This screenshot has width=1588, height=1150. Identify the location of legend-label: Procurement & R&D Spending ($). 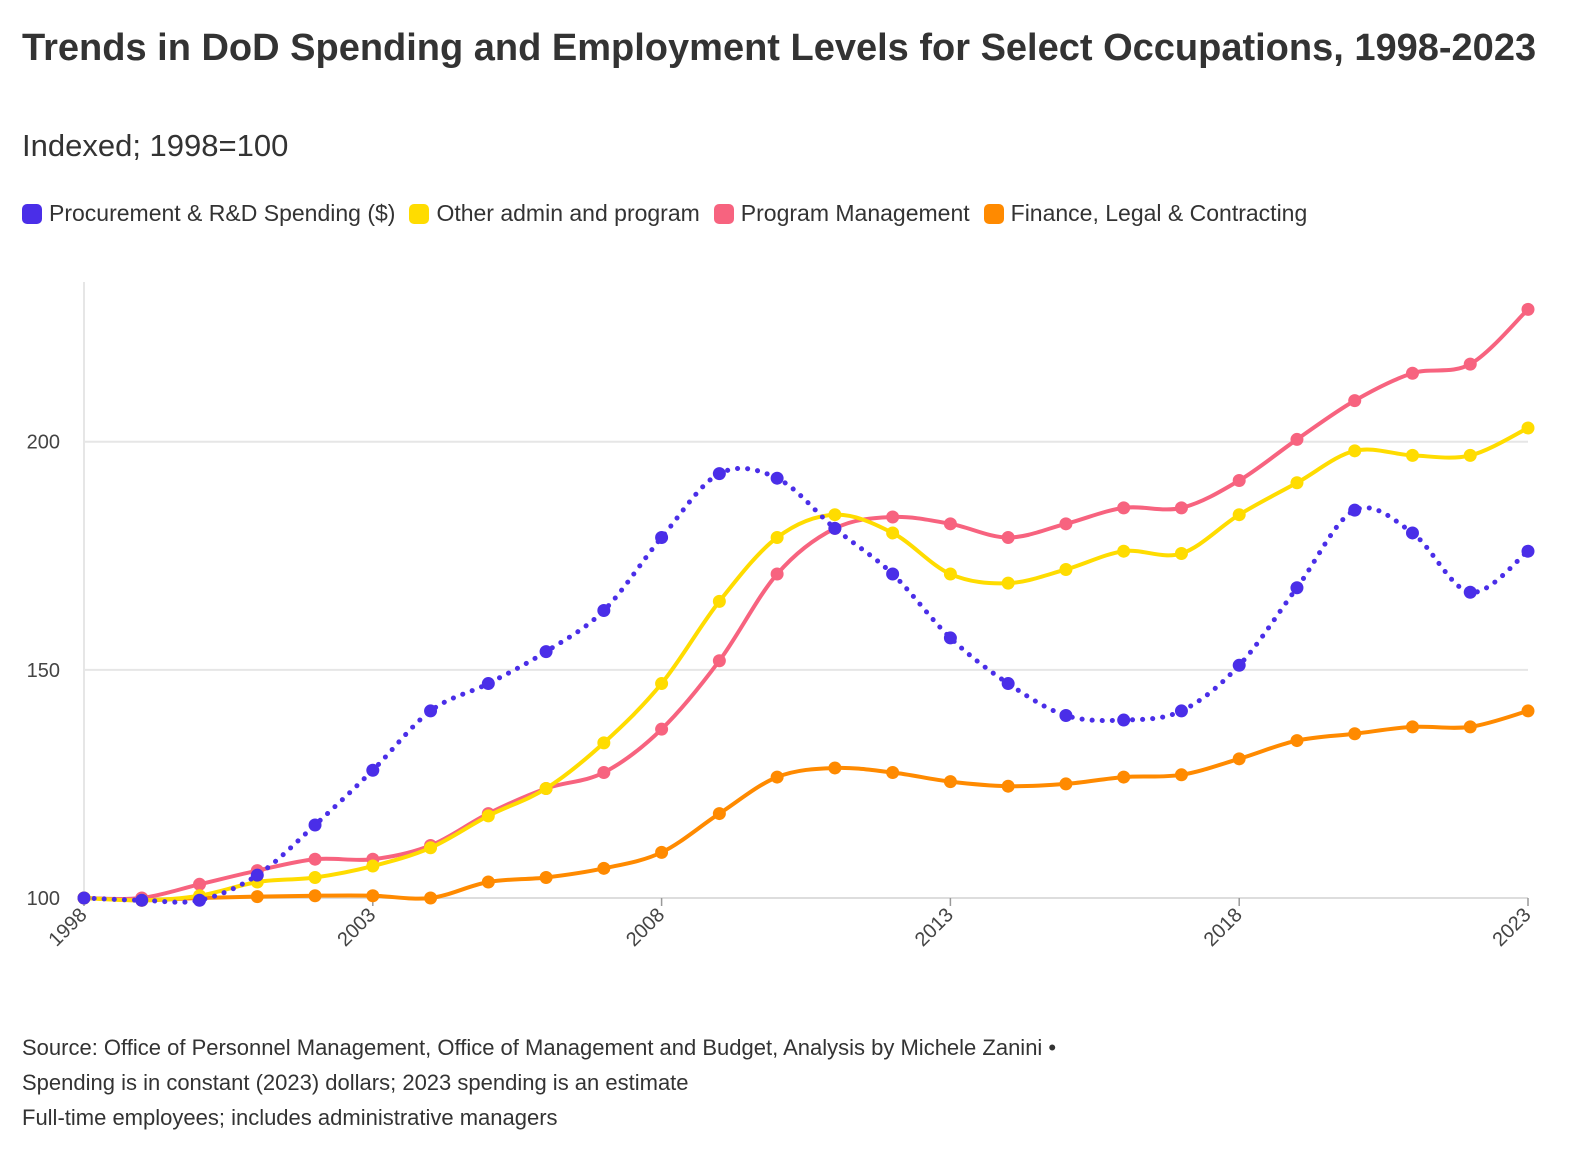
(222, 213).